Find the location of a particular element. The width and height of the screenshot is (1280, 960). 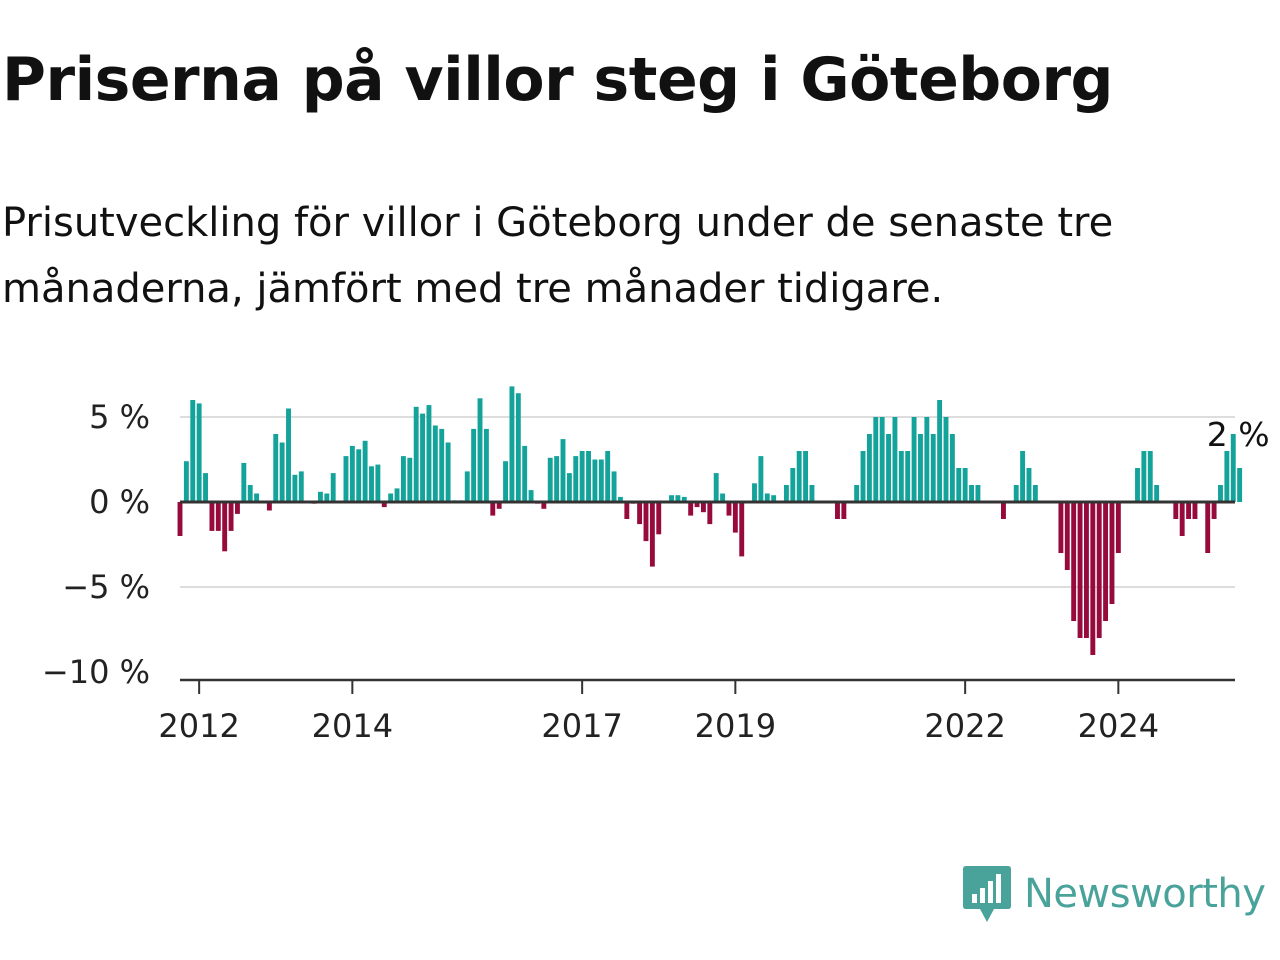

x-tick-label: 2012 is located at coordinates (198, 726).